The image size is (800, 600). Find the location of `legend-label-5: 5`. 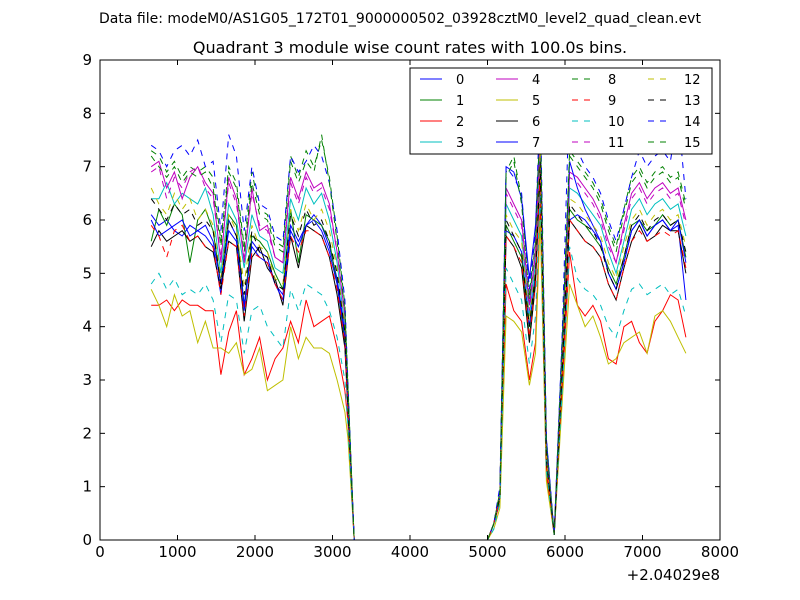

legend-label-5: 5 is located at coordinates (536, 101).